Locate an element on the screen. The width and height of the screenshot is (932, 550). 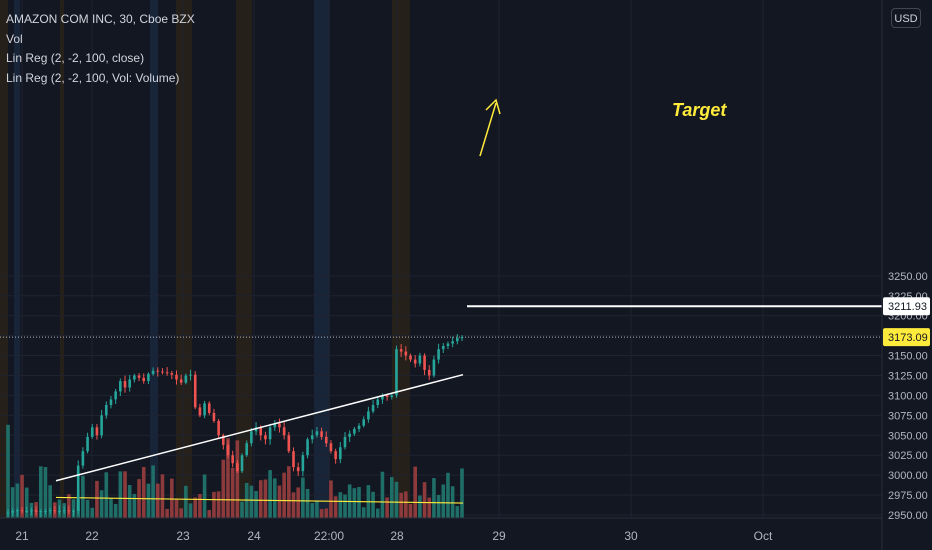
price-tick-label: 2950.00 is located at coordinates (908, 516).